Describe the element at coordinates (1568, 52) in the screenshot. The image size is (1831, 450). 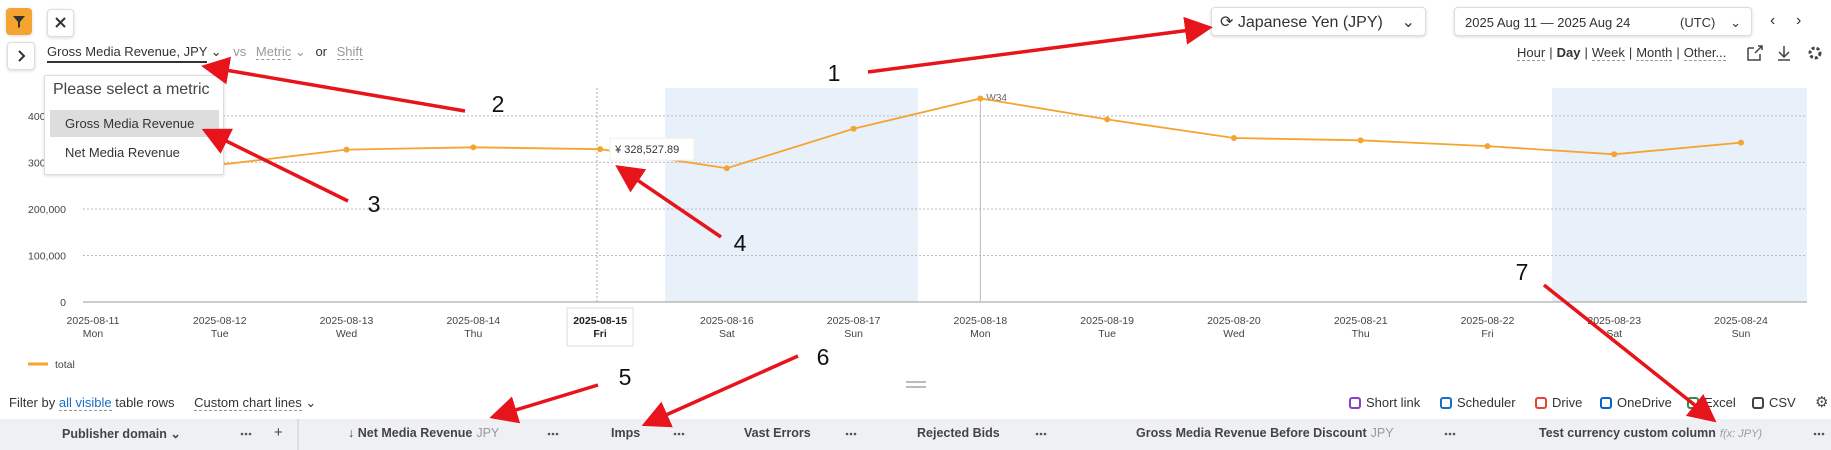
I see `granularity-option: Day` at that location.